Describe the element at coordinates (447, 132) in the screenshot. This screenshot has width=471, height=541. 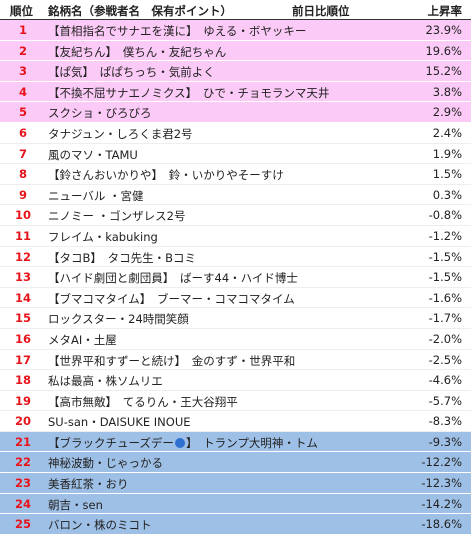
I see `change-cell: 2.4%` at that location.